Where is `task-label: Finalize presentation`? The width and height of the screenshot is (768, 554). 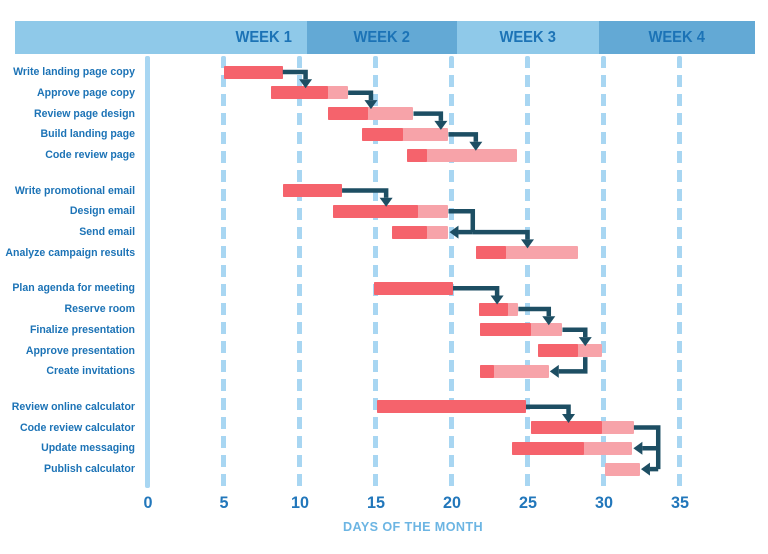
task-label: Finalize presentation is located at coordinates (82, 329).